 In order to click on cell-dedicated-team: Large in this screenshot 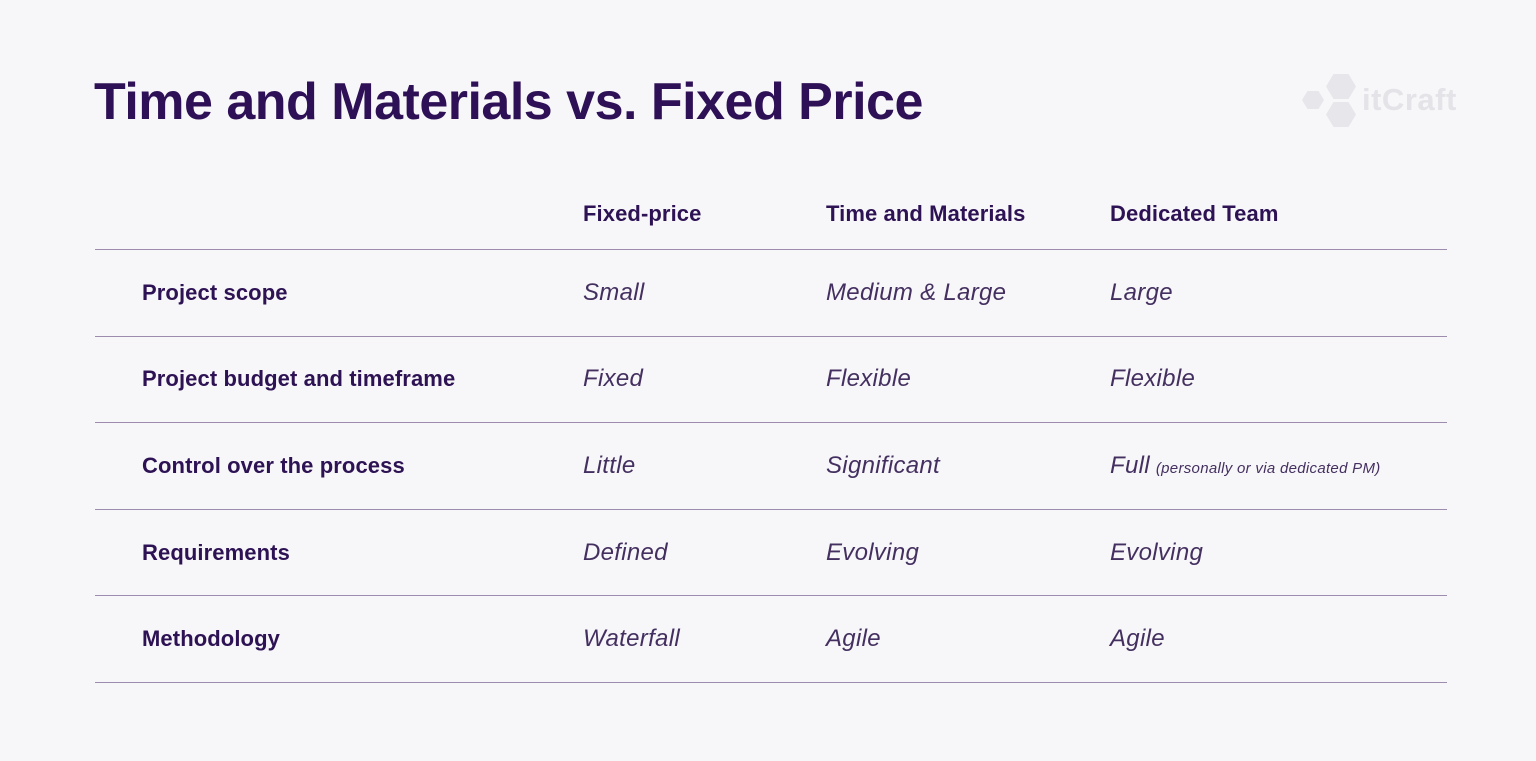, I will do `click(1141, 292)`.